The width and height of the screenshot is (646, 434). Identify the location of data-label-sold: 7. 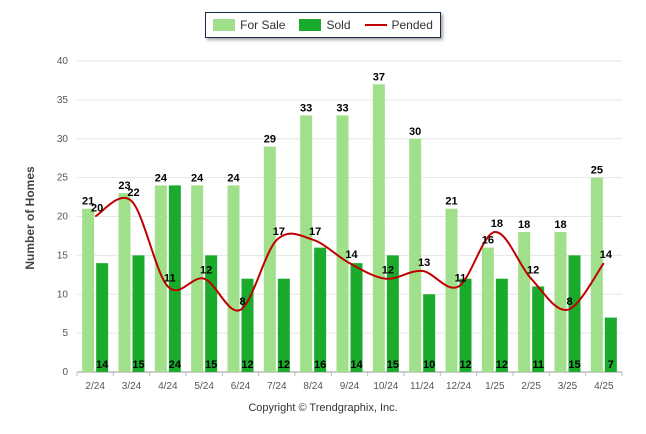
(611, 365).